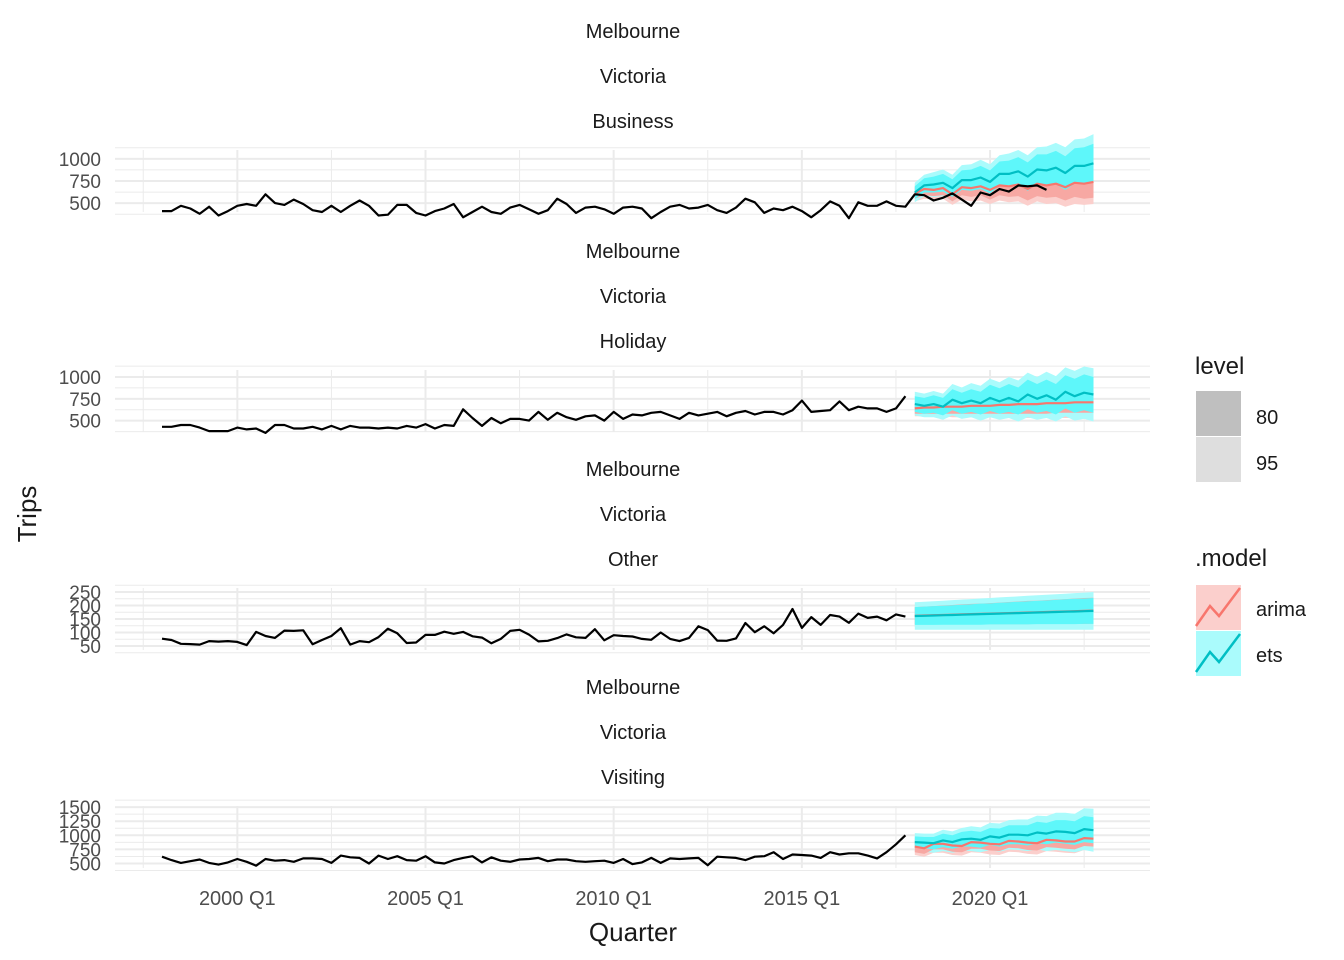  I want to click on x-tick-label: 2020 Q1, so click(990, 899).